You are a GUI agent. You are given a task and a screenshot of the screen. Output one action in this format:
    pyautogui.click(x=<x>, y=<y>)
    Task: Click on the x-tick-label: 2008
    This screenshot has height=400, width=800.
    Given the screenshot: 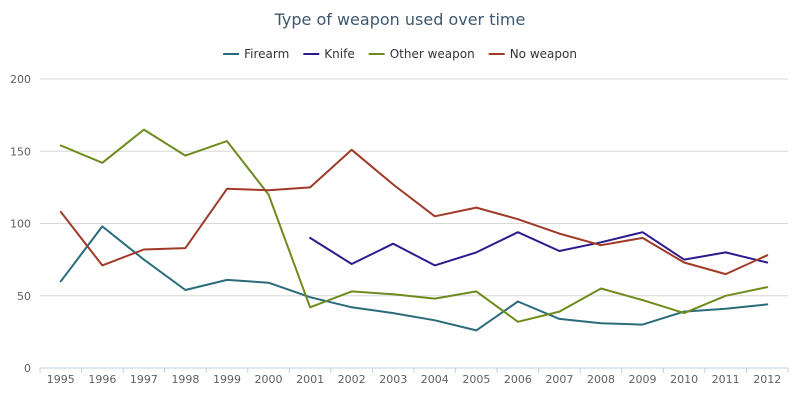 What is the action you would take?
    pyautogui.click(x=601, y=379)
    